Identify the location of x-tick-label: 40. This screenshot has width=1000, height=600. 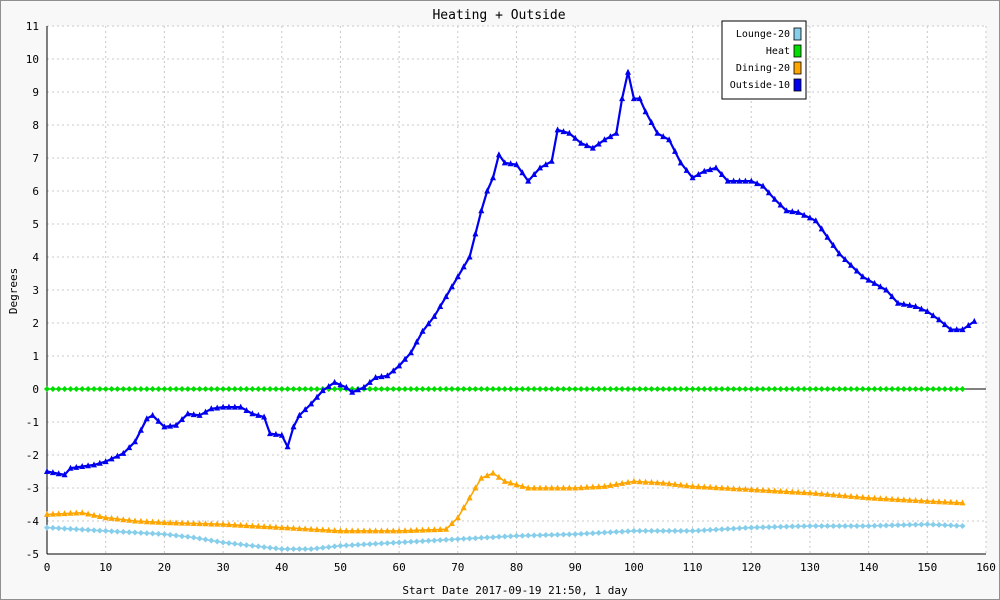
(281, 567).